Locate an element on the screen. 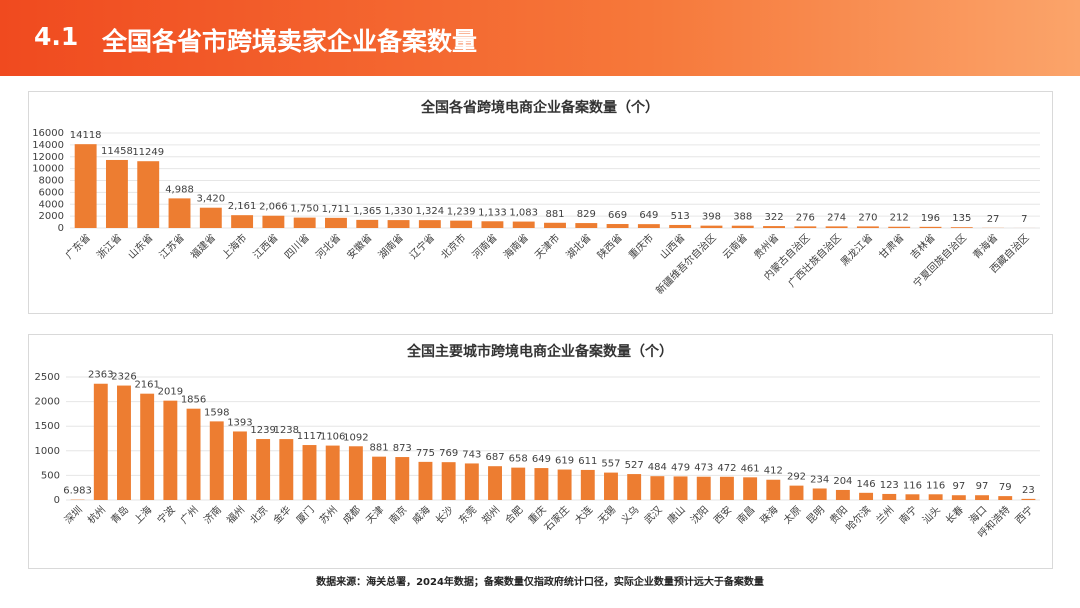 This screenshot has height=608, width=1080. value-label: 1598 is located at coordinates (216, 412).